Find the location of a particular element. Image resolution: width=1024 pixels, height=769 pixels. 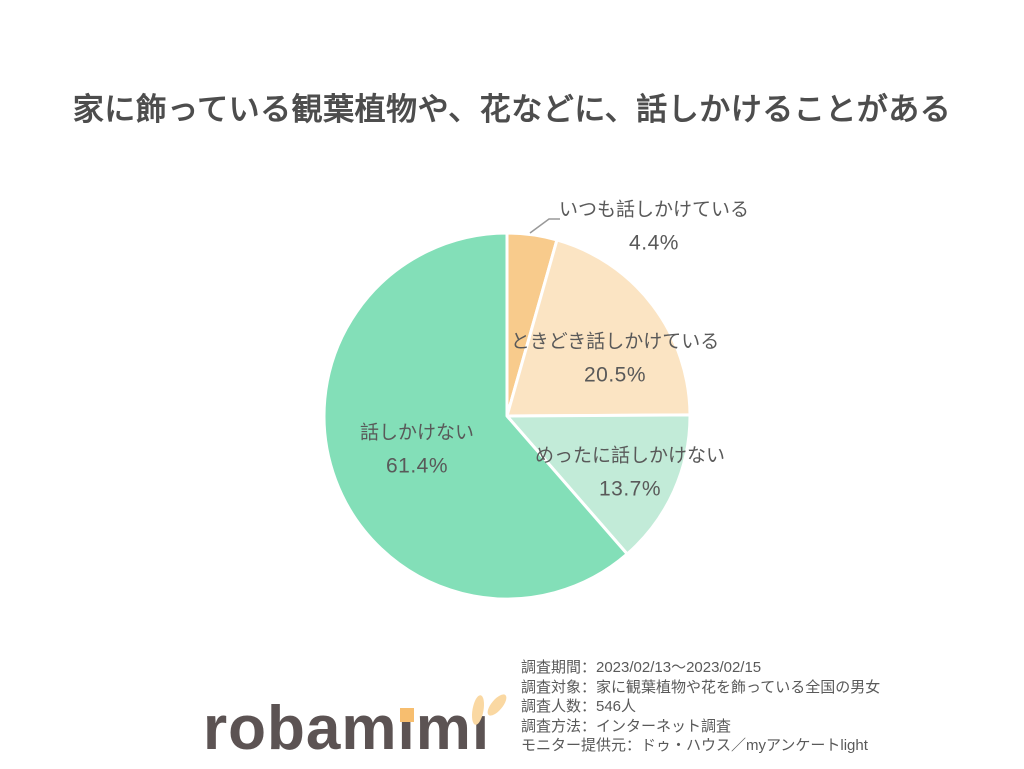

slice-percent: 20.5% is located at coordinates (615, 375).